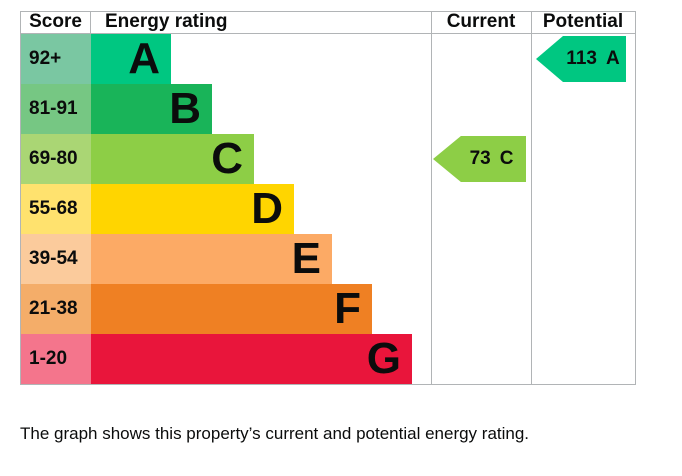  What do you see at coordinates (481, 21) in the screenshot?
I see `current-column-header: Current` at bounding box center [481, 21].